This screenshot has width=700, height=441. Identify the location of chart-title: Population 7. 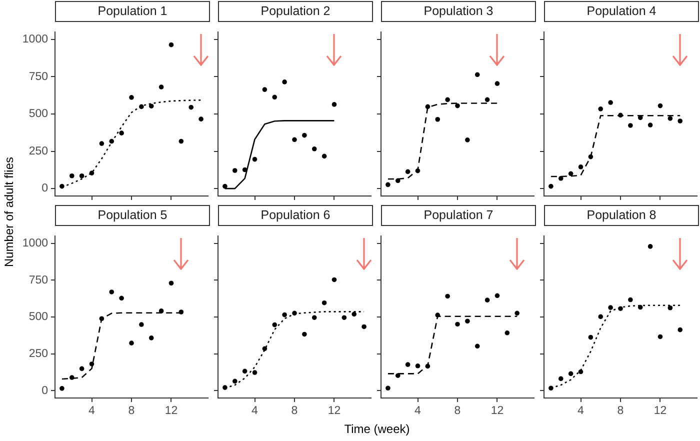
(458, 215).